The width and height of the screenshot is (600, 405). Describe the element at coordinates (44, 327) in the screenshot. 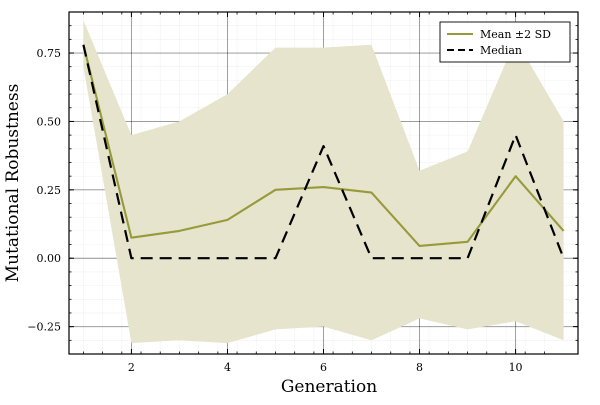

I see `y-tick-label: −0.25` at that location.